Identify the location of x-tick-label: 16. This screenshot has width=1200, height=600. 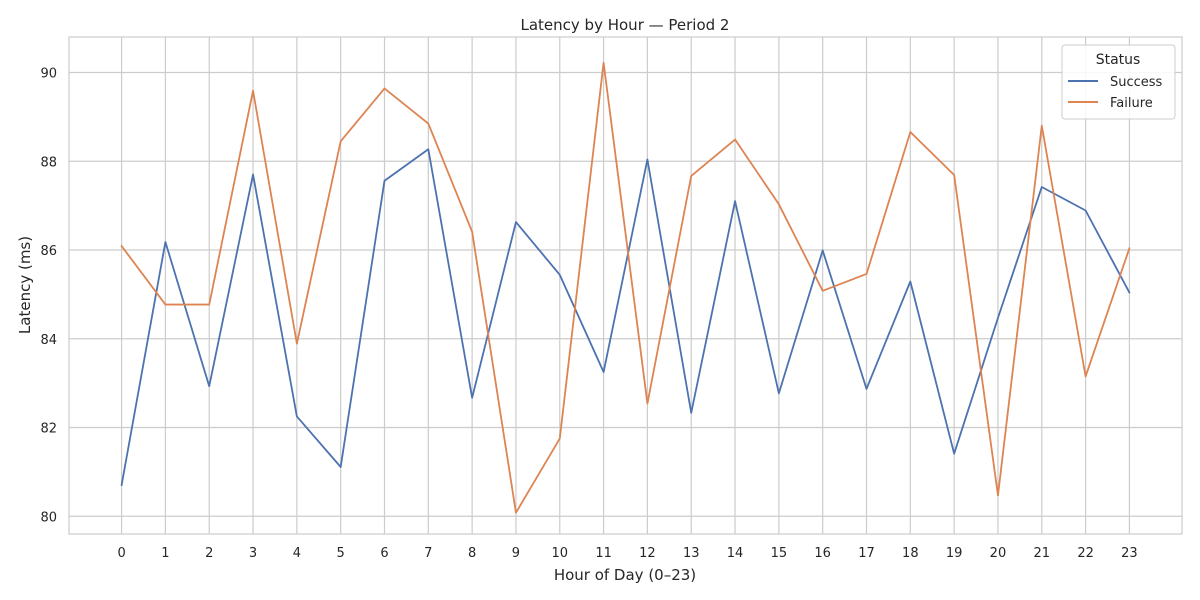
(822, 553).